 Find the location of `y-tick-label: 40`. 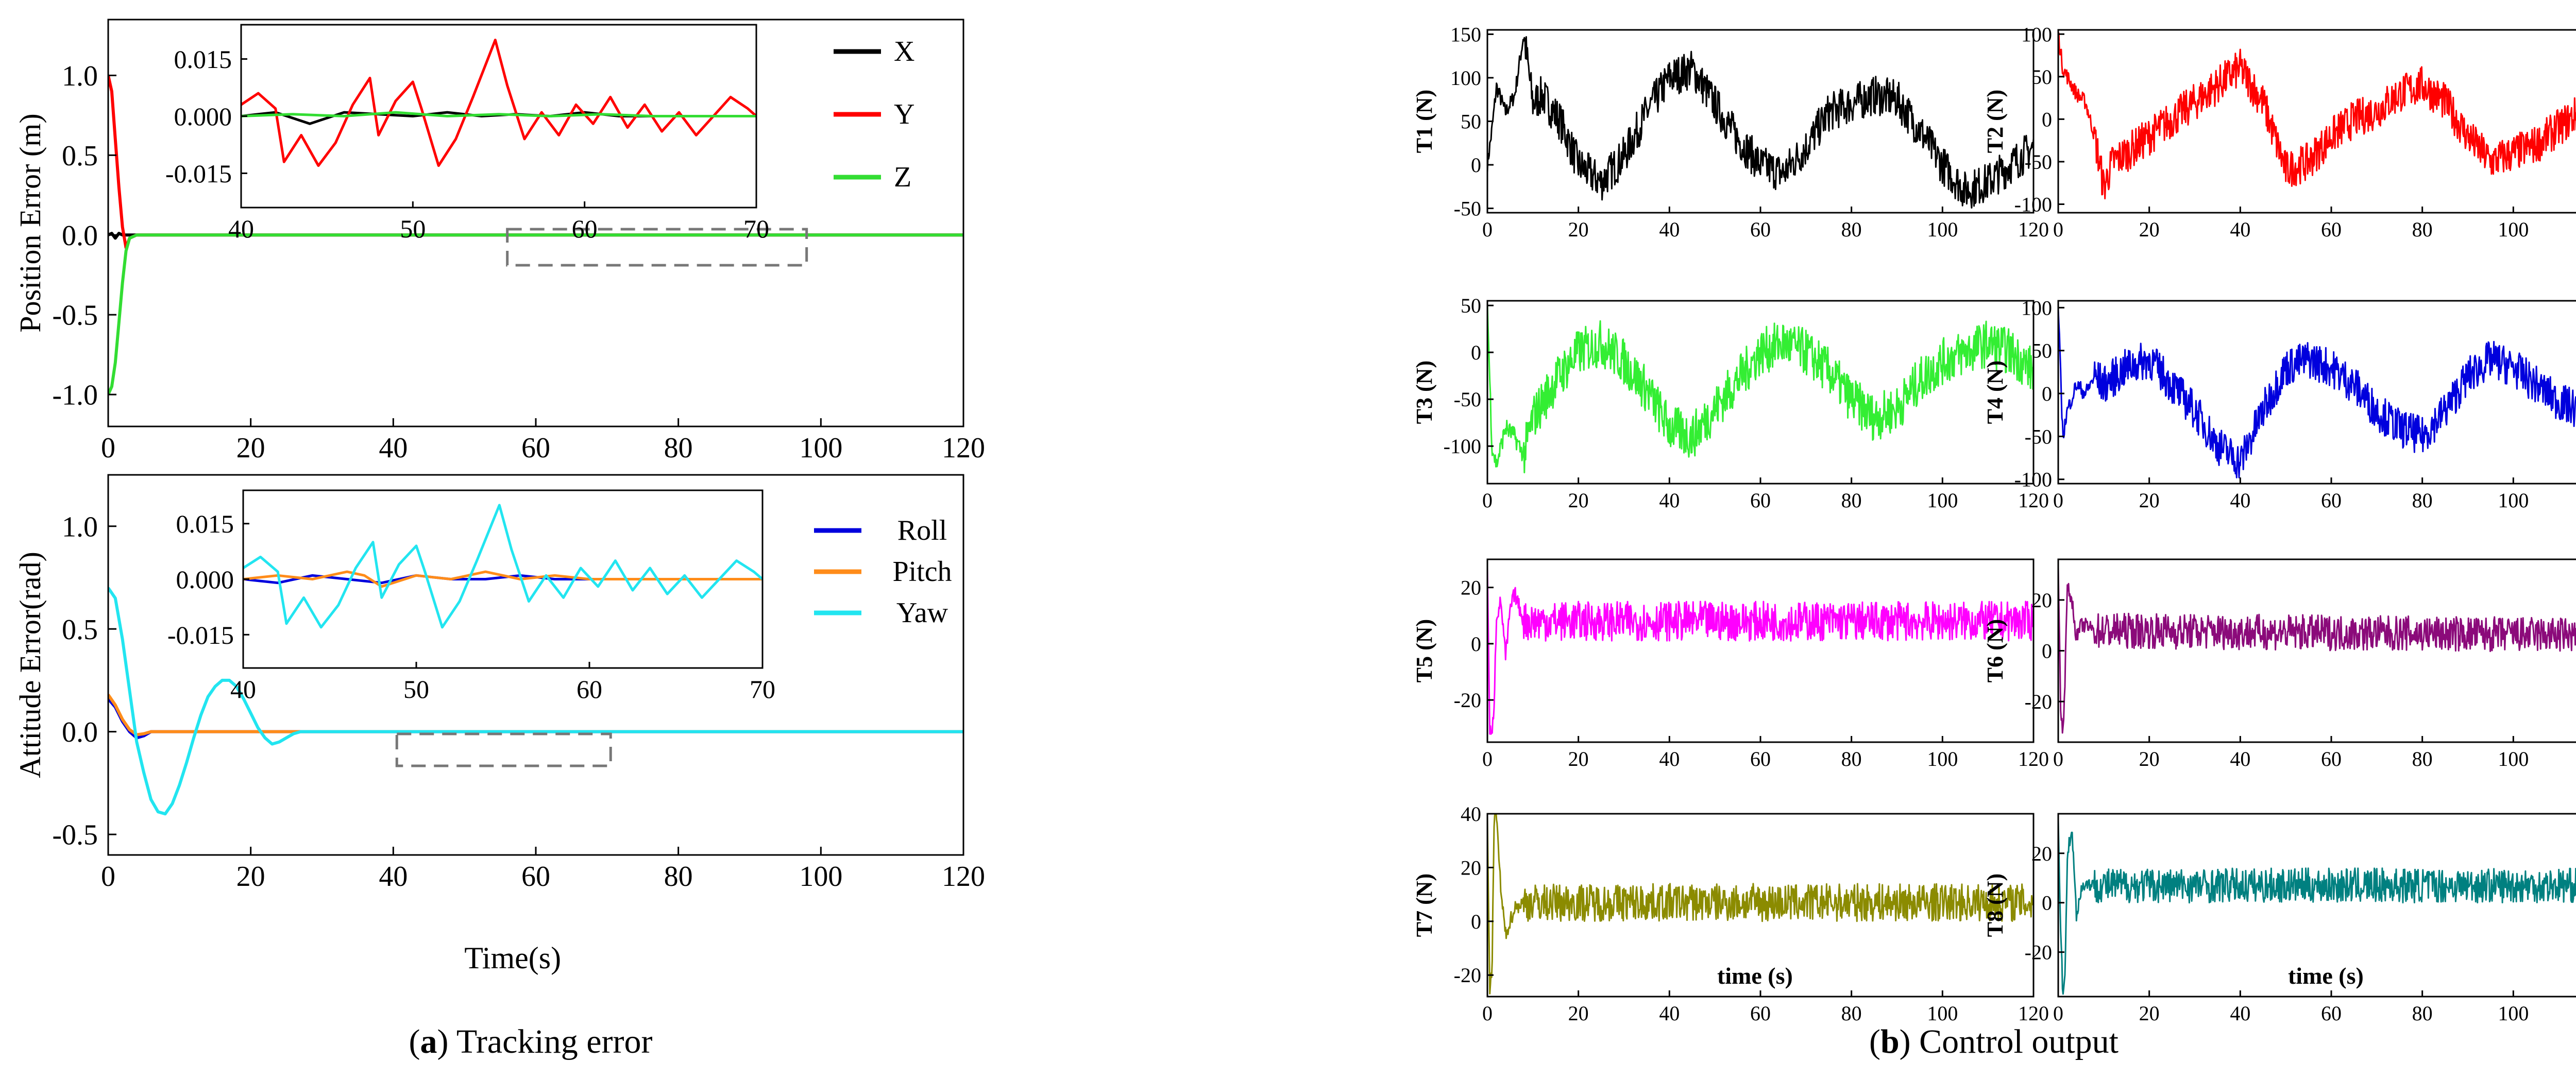

y-tick-label: 40 is located at coordinates (1471, 814).